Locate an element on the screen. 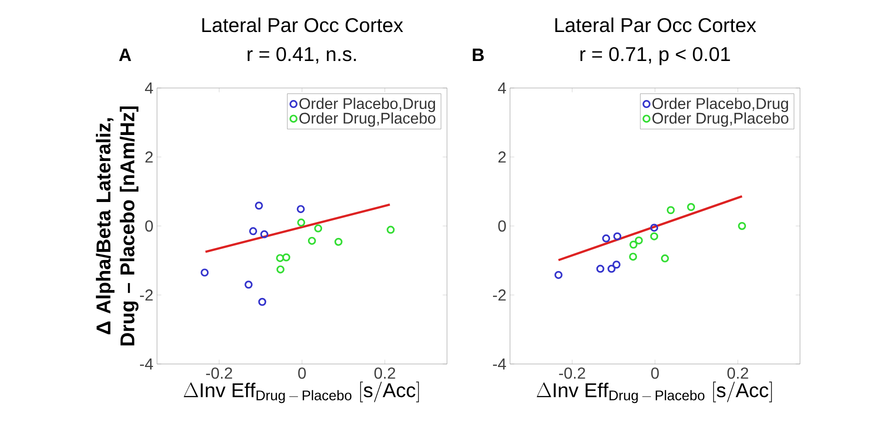 This screenshot has width=886, height=434. chart-subtitle: r = 0.41, n.s. is located at coordinates (302, 55).